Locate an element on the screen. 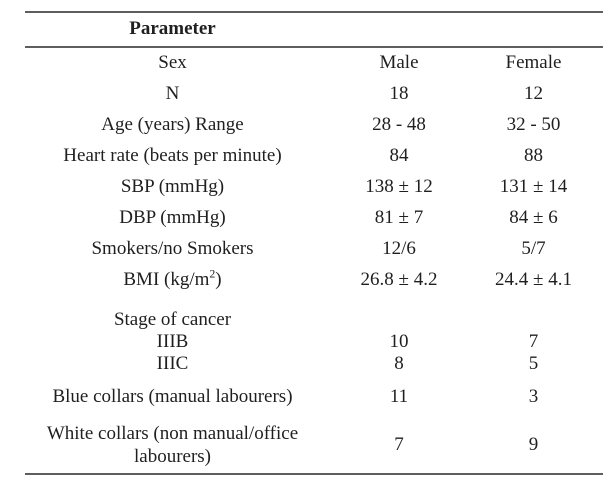 This screenshot has height=495, width=613. table-row-smokers: Smokers/no Smokers 12/6 5/7 is located at coordinates (314, 249).